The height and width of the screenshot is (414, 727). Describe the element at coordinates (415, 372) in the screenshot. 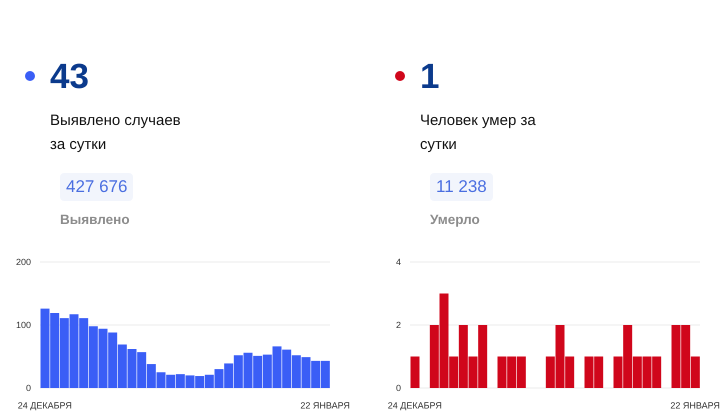

I see `bar` at that location.